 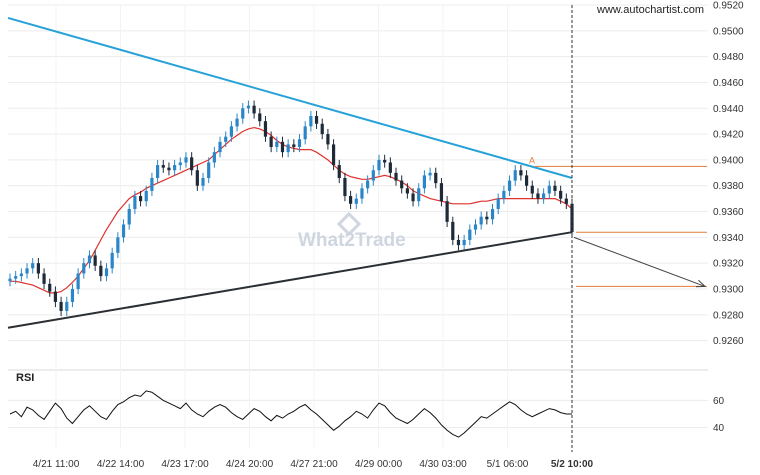 What do you see at coordinates (728, 186) in the screenshot?
I see `price-tick-label: 0.9380` at bounding box center [728, 186].